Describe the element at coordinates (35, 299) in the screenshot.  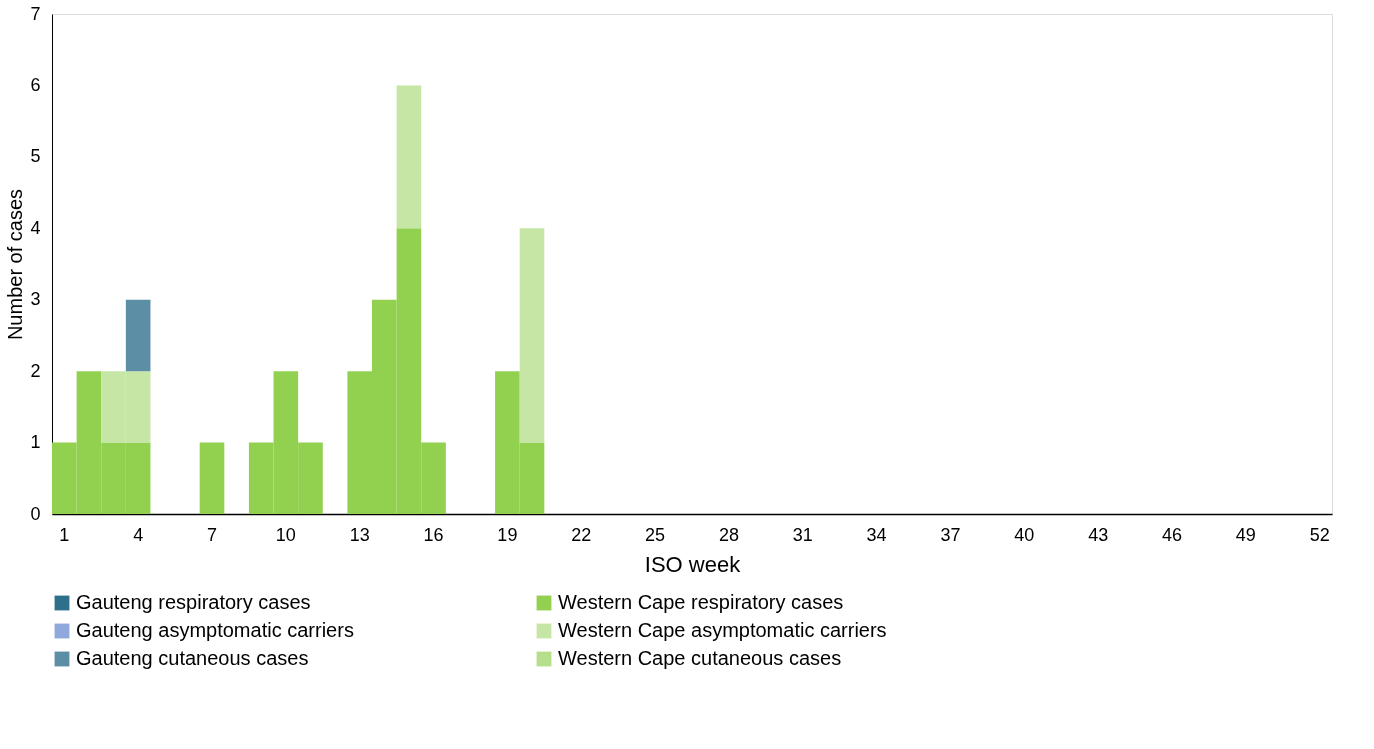
I see `y-tick-label: 3` at that location.